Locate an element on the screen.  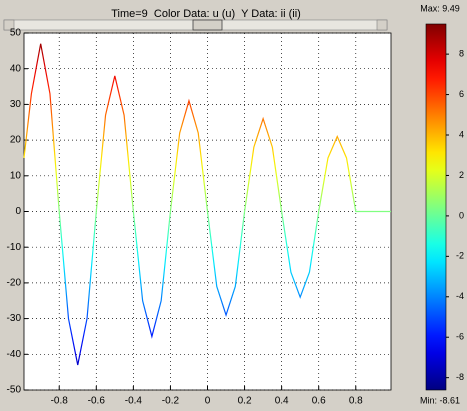
y-tick-label: -10 is located at coordinates (14, 247).